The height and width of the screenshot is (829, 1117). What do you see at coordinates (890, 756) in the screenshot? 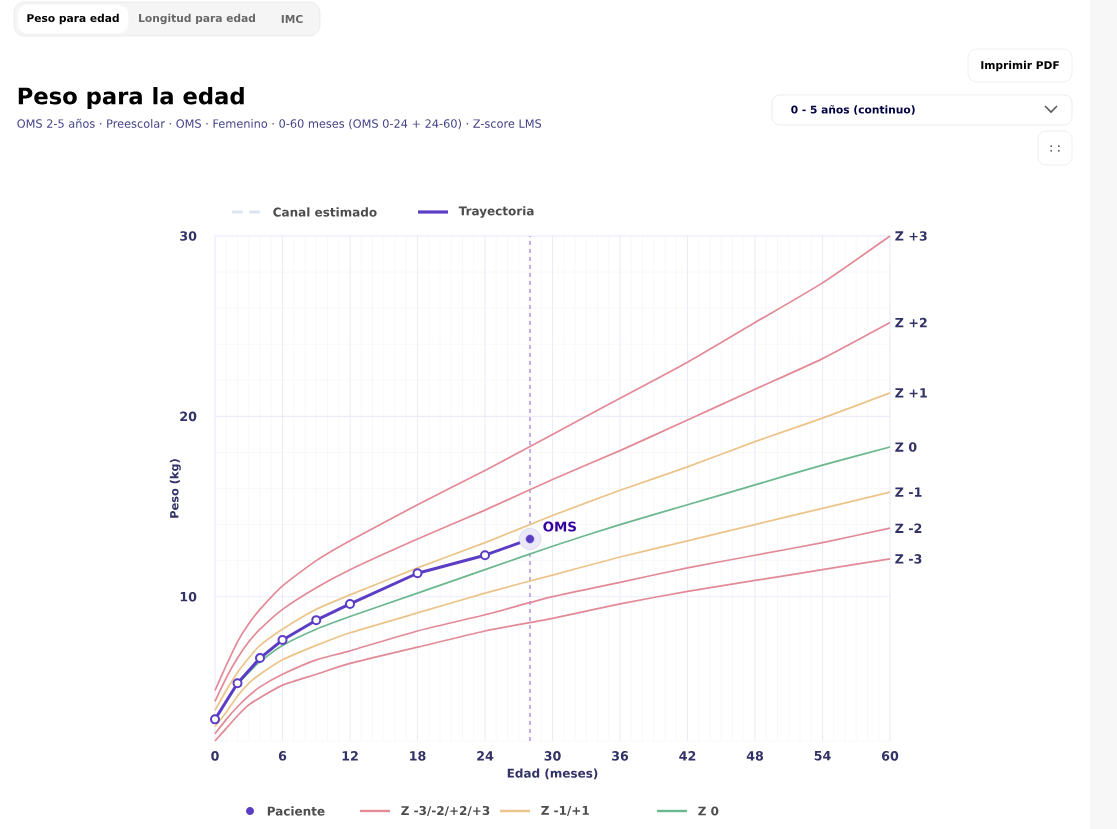
I see `x-tick-label: 60` at bounding box center [890, 756].